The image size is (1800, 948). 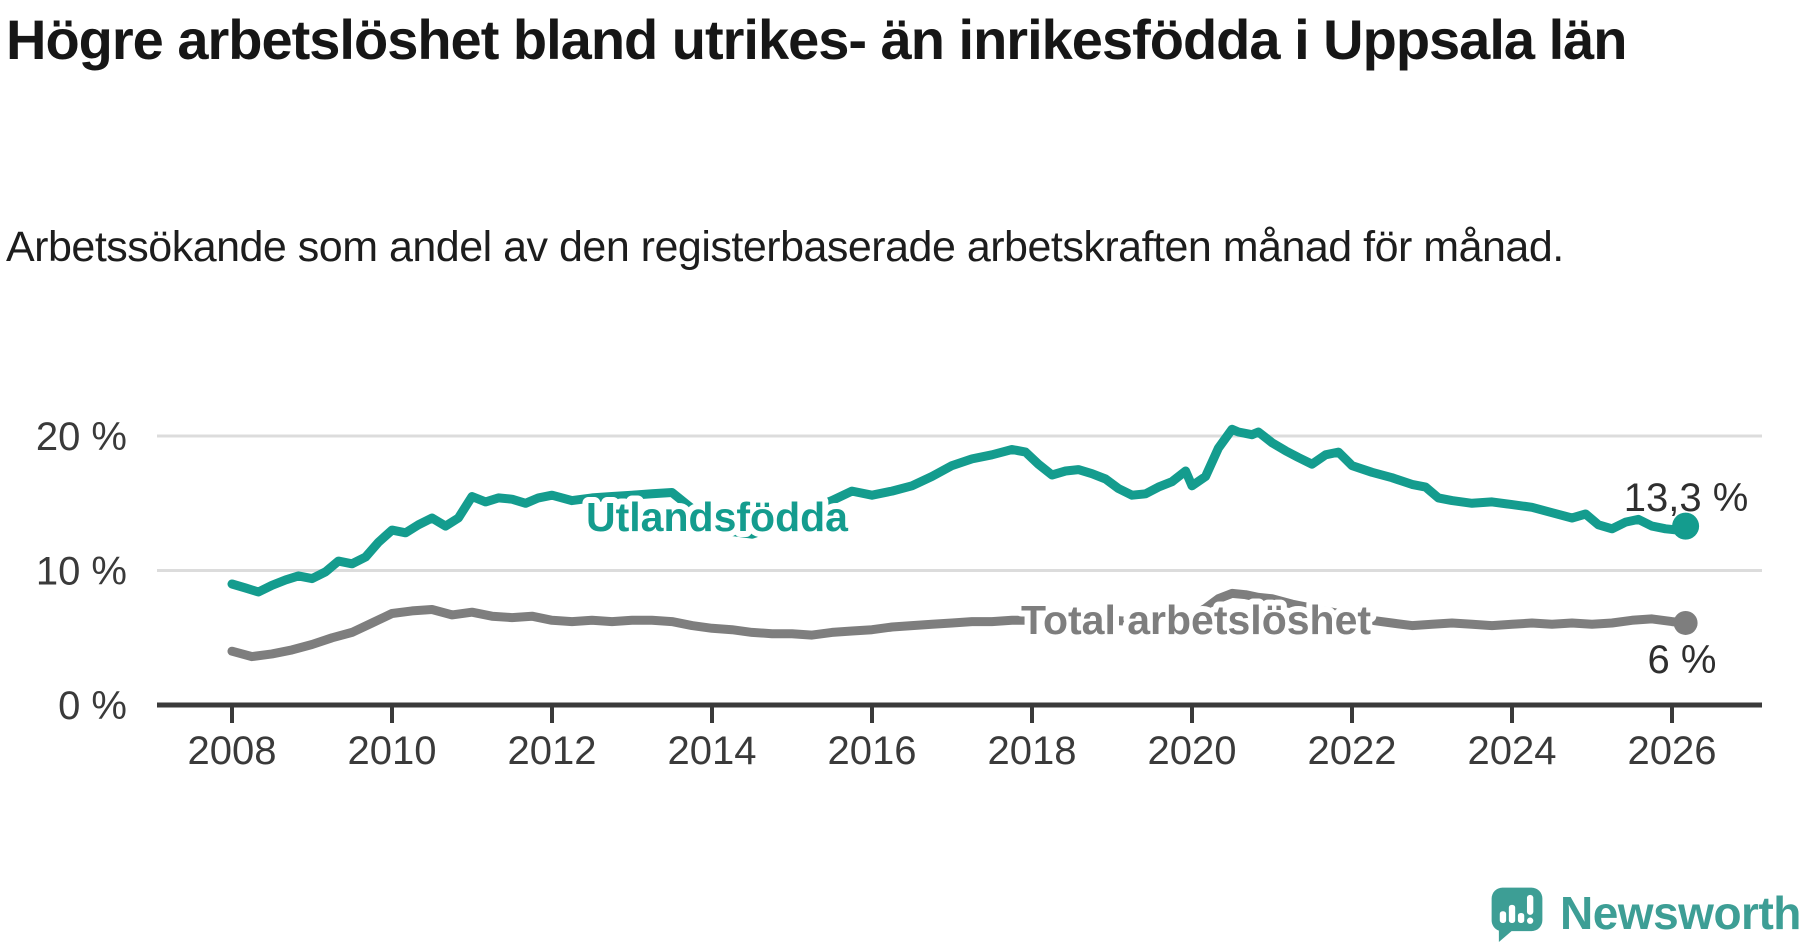 What do you see at coordinates (1032, 751) in the screenshot?
I see `x-axis-tick-label: 2018` at bounding box center [1032, 751].